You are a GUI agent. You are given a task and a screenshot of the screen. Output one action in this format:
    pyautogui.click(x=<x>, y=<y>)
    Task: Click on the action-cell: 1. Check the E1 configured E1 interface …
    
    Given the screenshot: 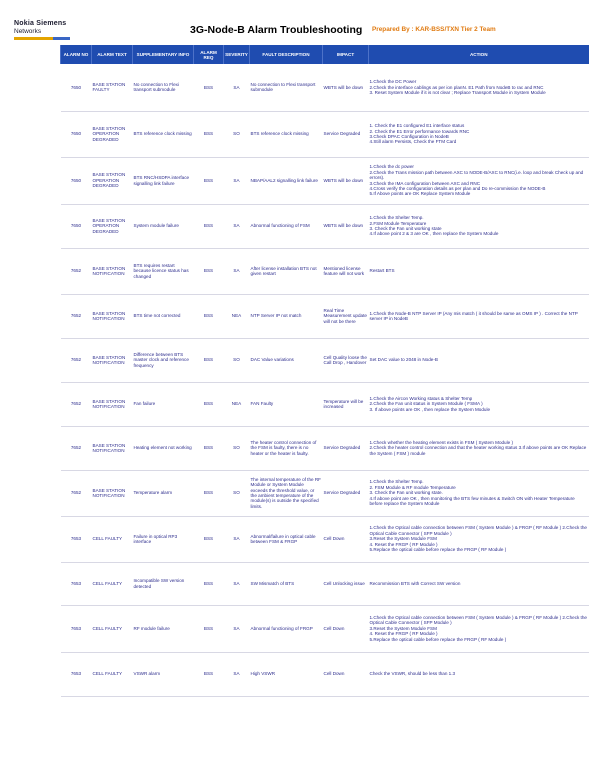 What is the action you would take?
    pyautogui.click(x=478, y=134)
    